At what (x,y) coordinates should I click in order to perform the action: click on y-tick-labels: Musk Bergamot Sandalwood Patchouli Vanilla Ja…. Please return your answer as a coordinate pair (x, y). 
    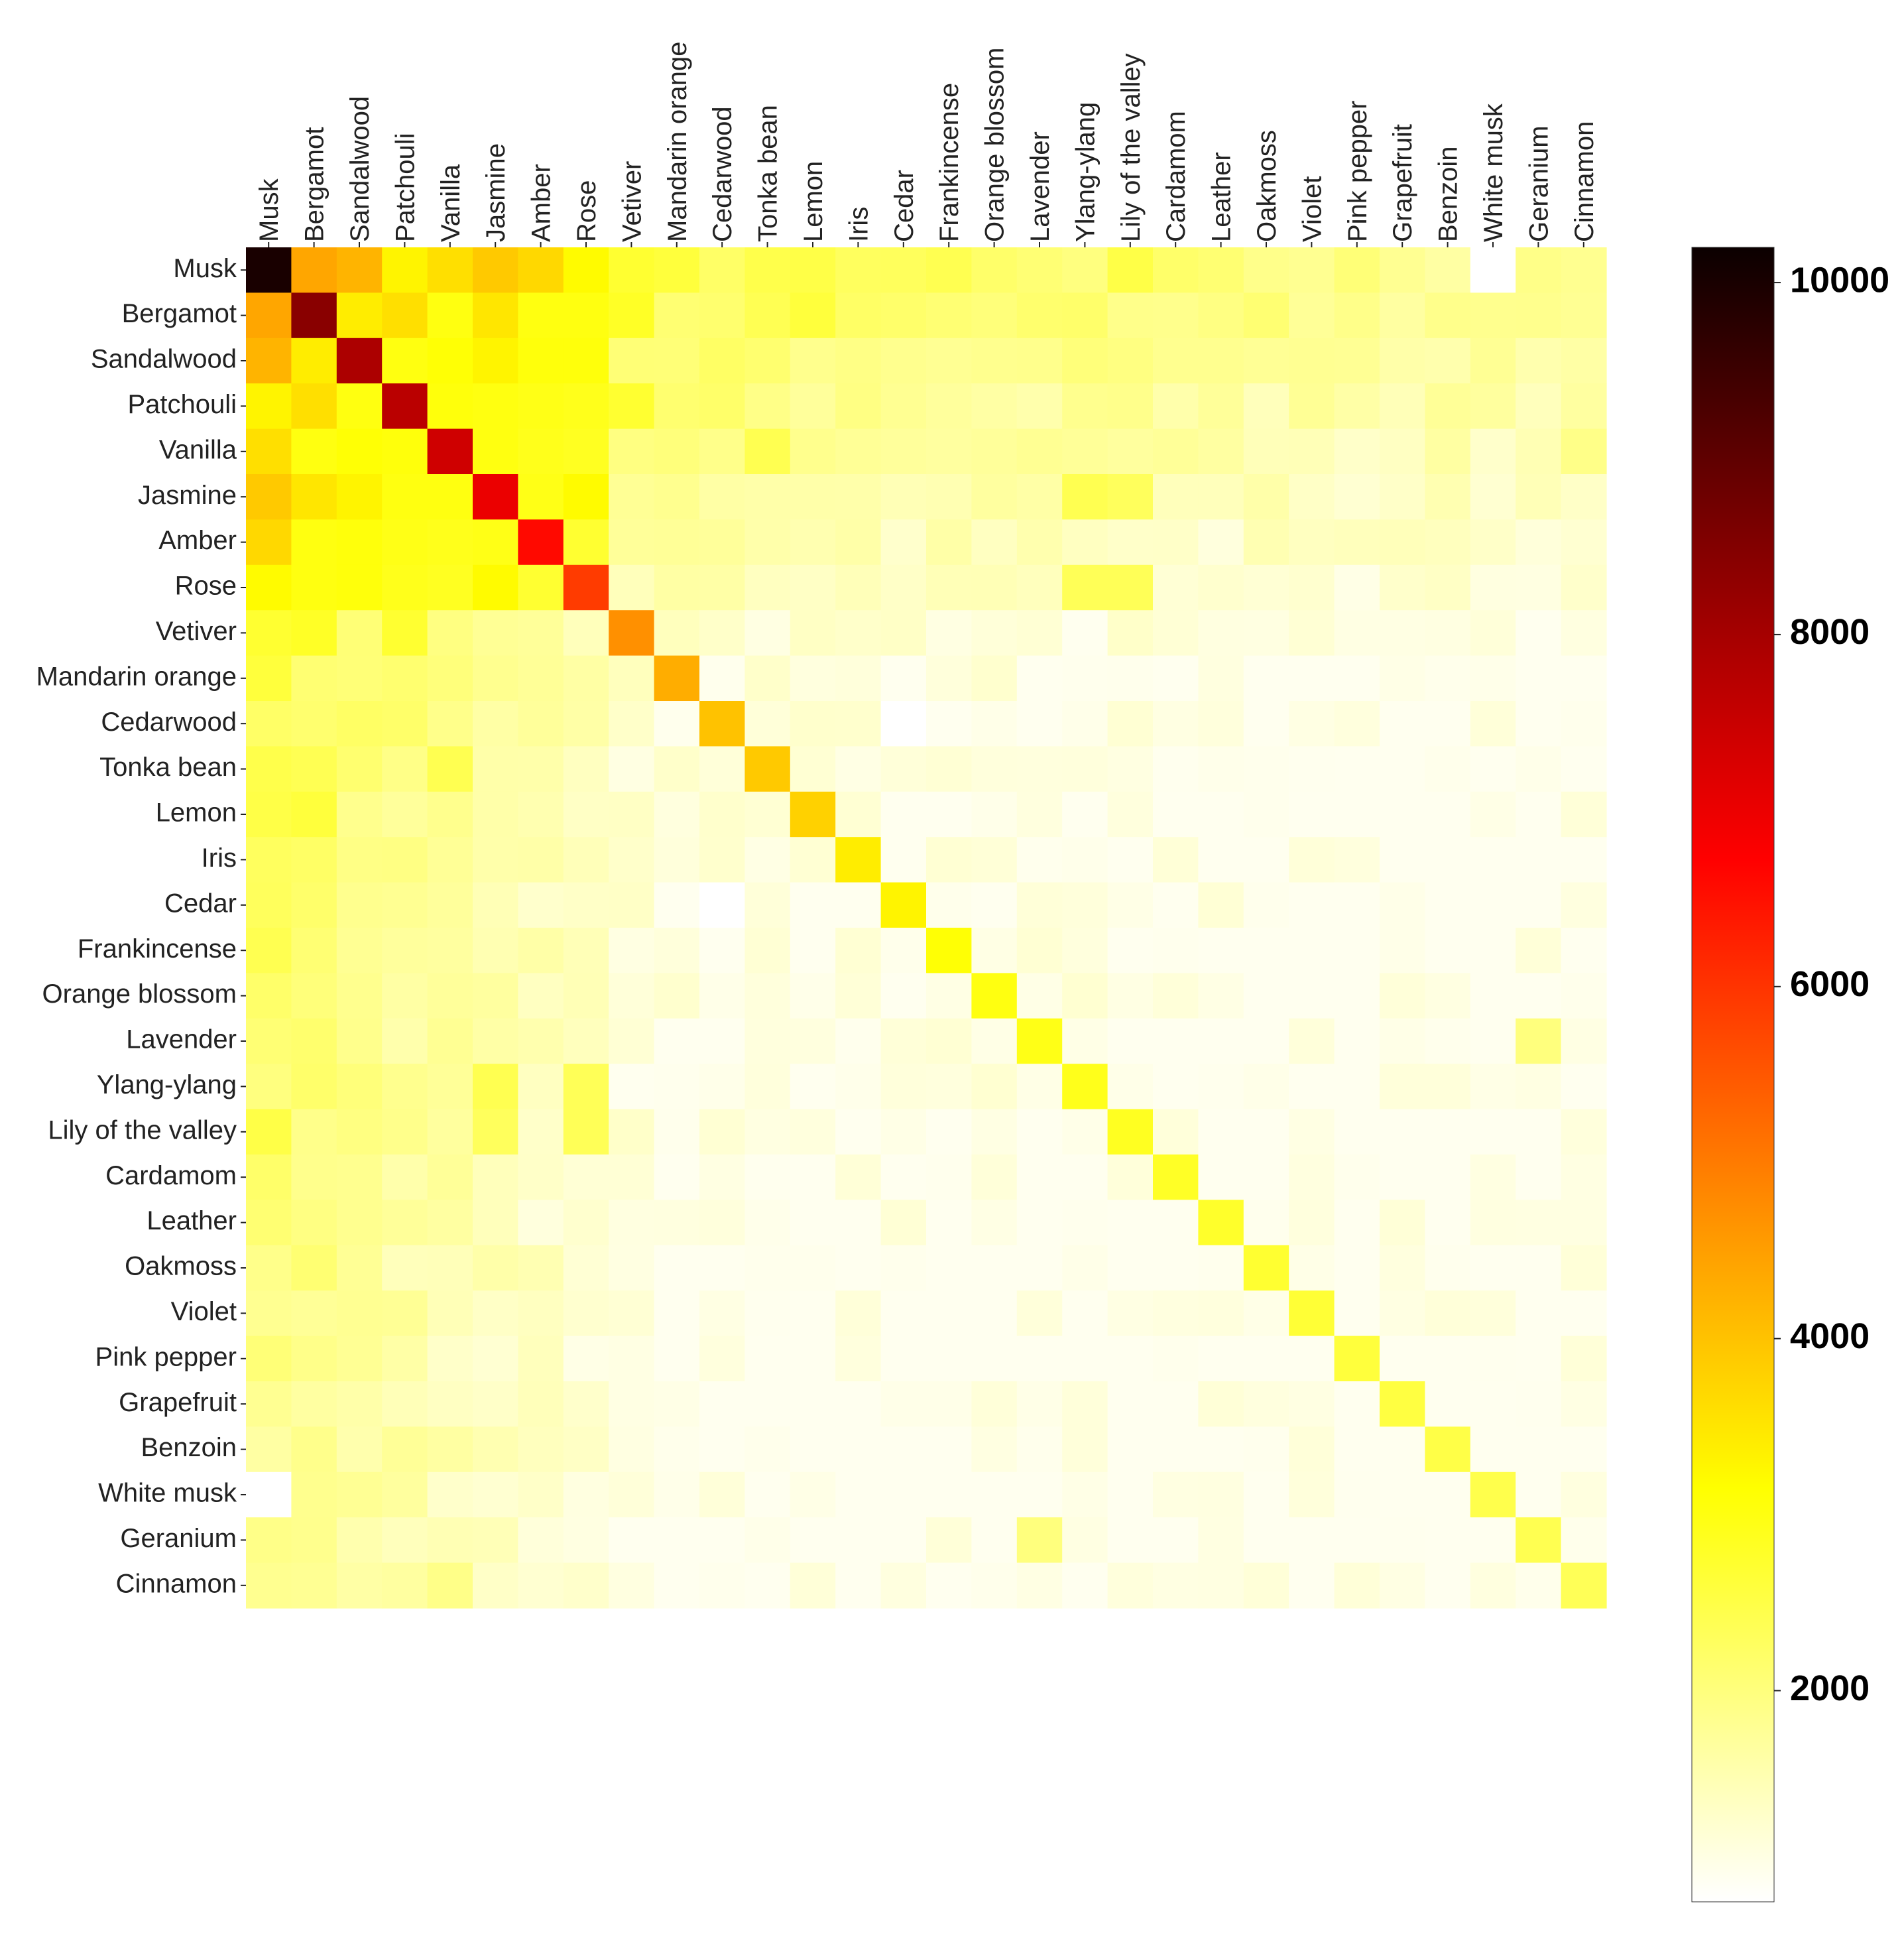
    Looking at the image, I should click on (141, 926).